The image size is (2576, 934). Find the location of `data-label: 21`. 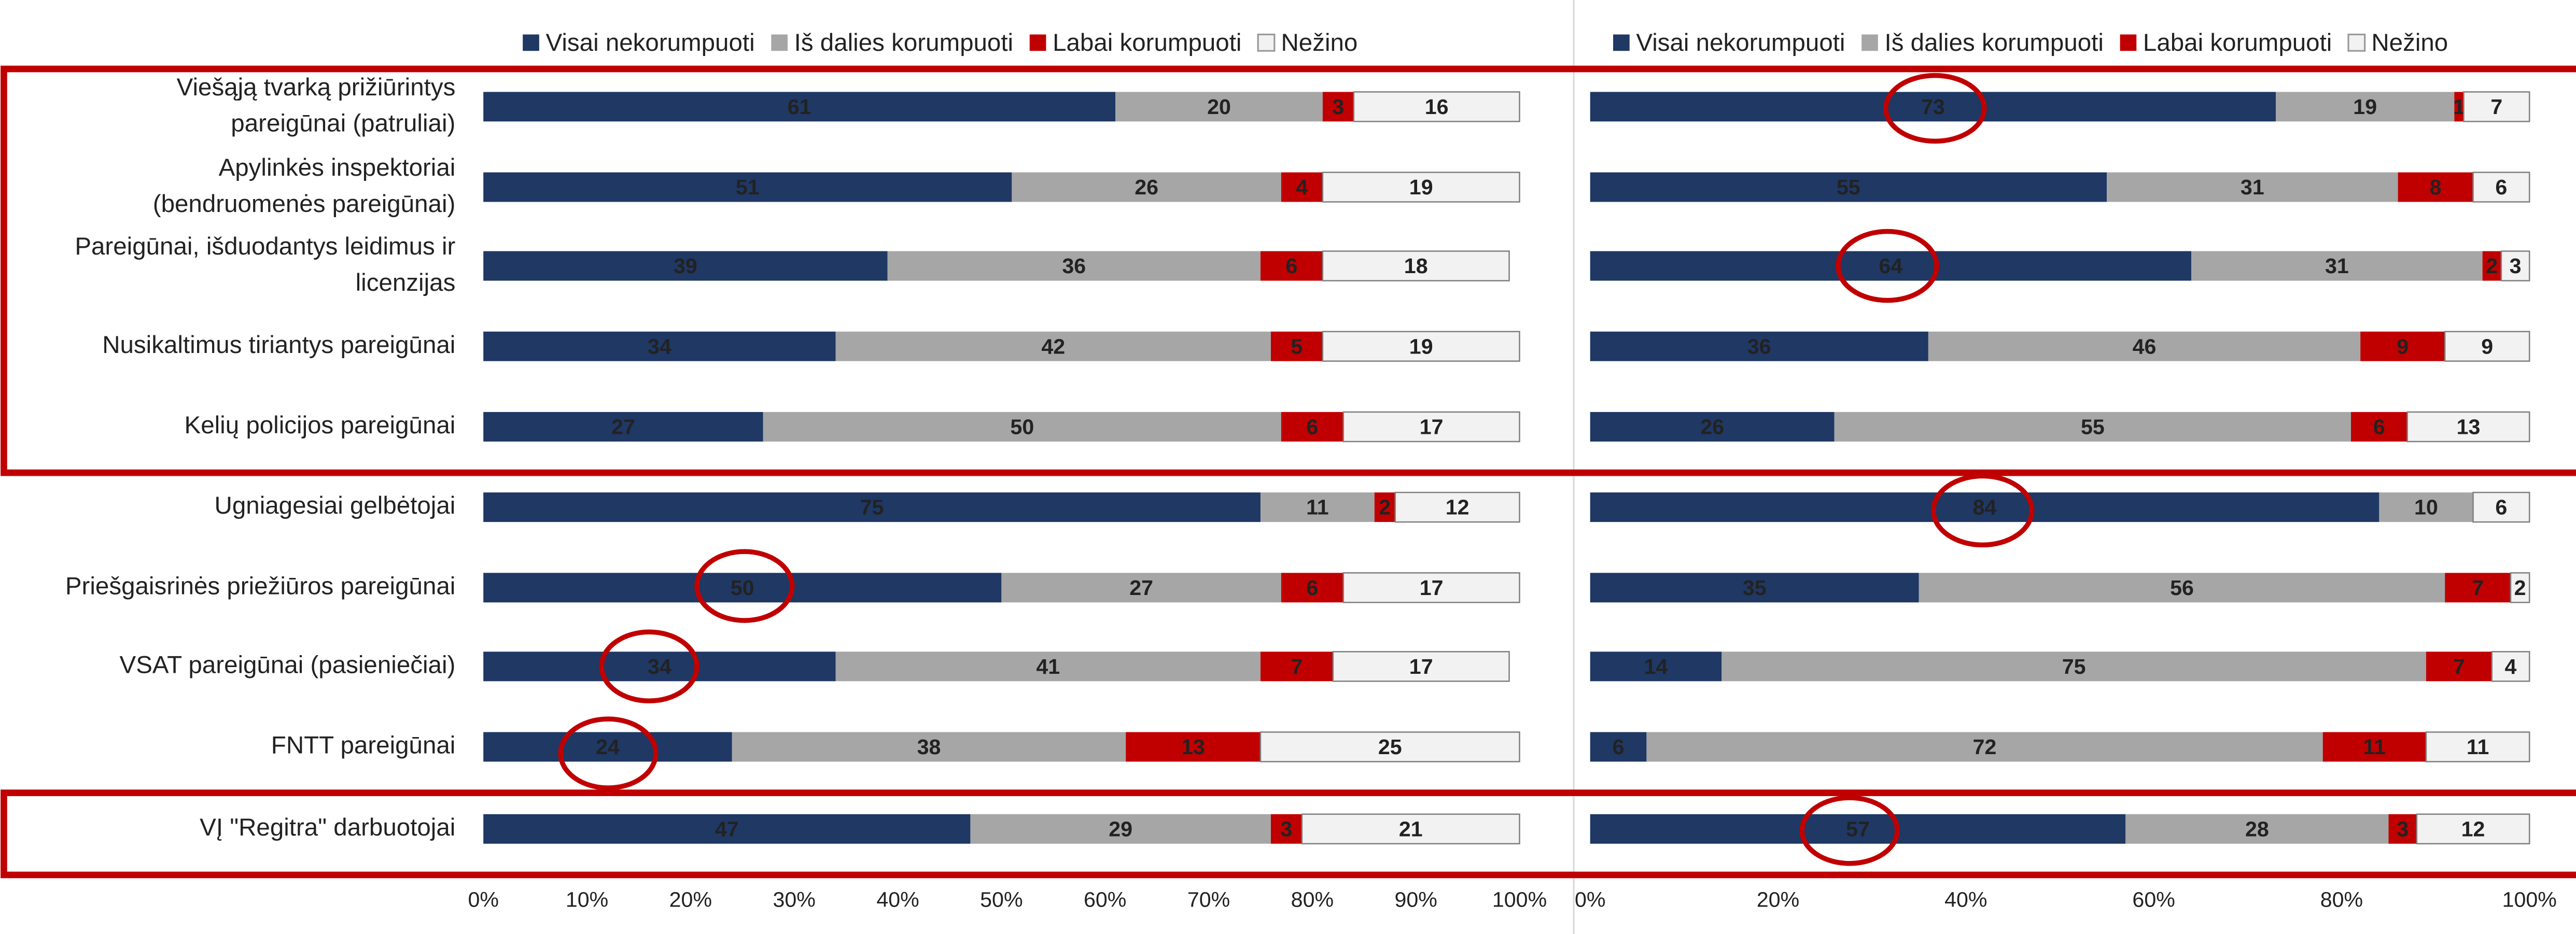

data-label: 21 is located at coordinates (1411, 829).